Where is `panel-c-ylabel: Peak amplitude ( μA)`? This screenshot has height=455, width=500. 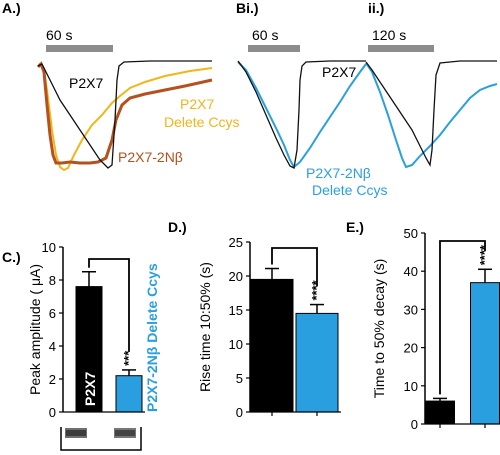
panel-c-ylabel: Peak amplitude ( μA) is located at coordinates (35, 329).